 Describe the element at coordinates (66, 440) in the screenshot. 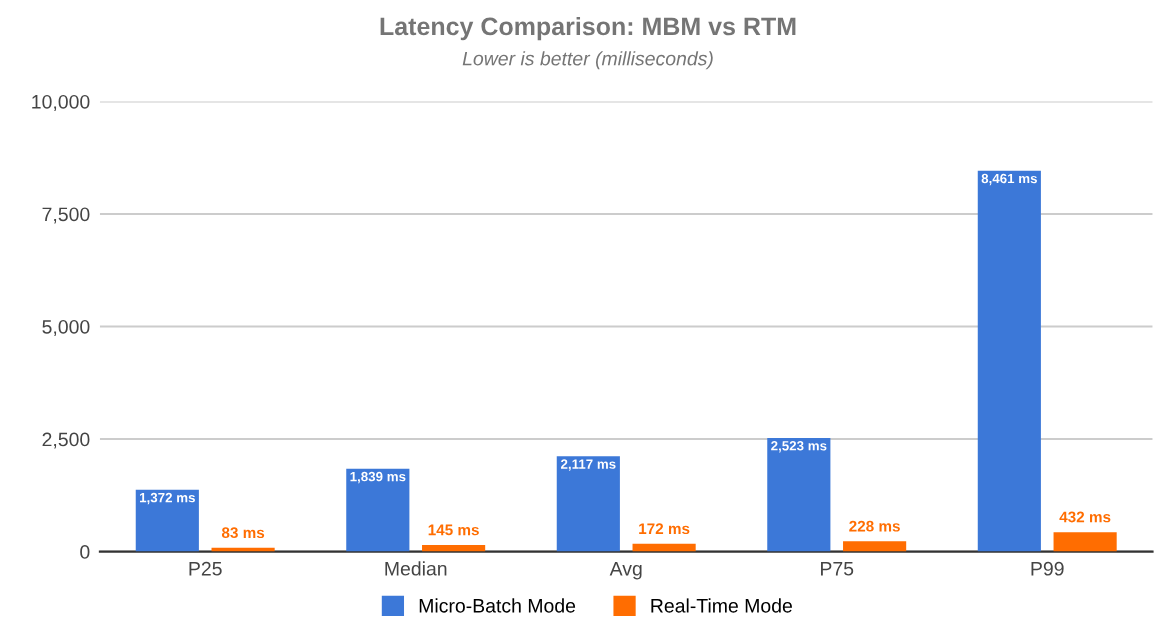

I see `y-tick-label: 2,500` at that location.